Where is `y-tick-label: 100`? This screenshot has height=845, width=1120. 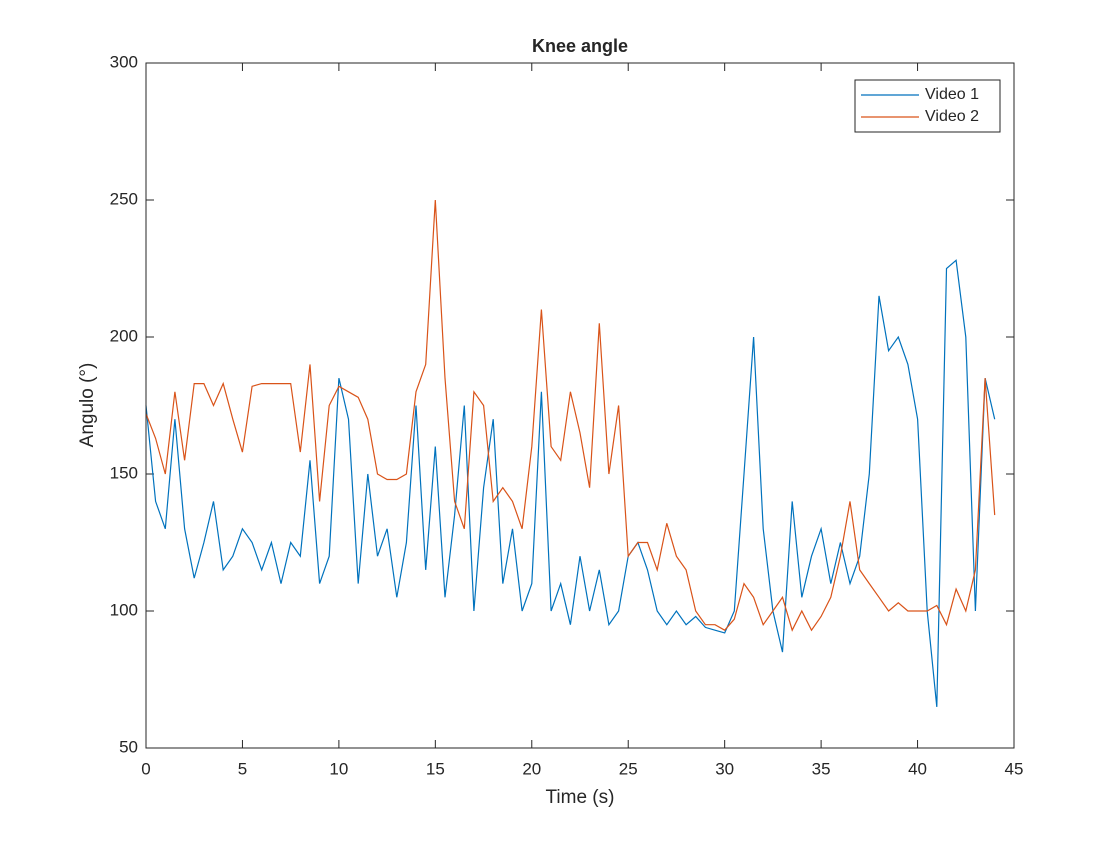 y-tick-label: 100 is located at coordinates (124, 609).